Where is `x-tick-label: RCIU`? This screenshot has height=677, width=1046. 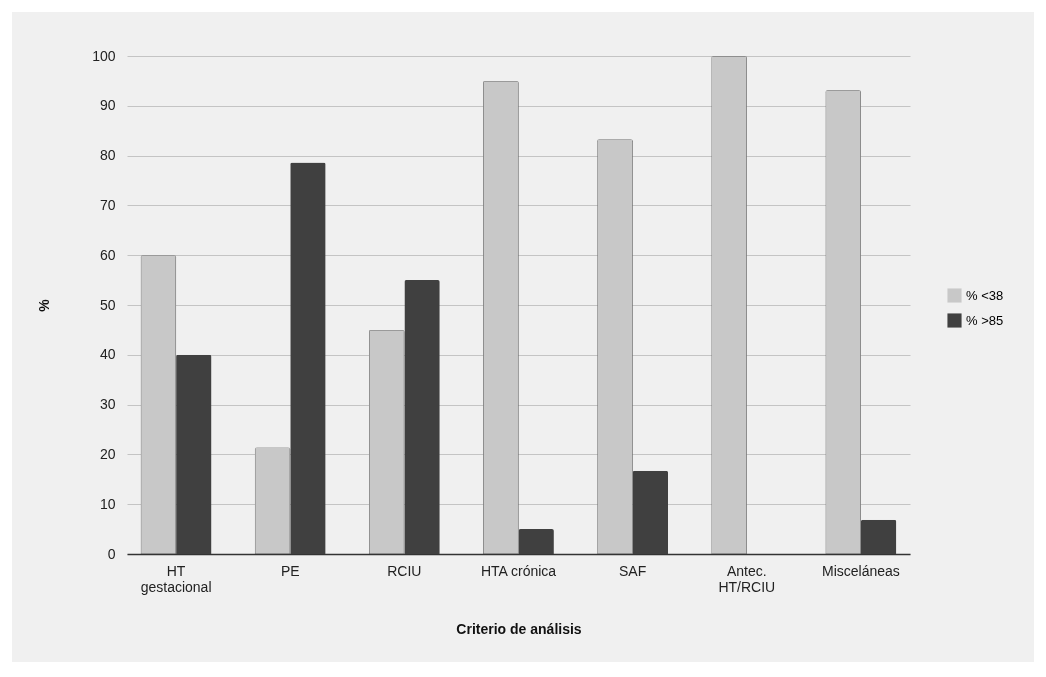
x-tick-label: RCIU is located at coordinates (404, 570).